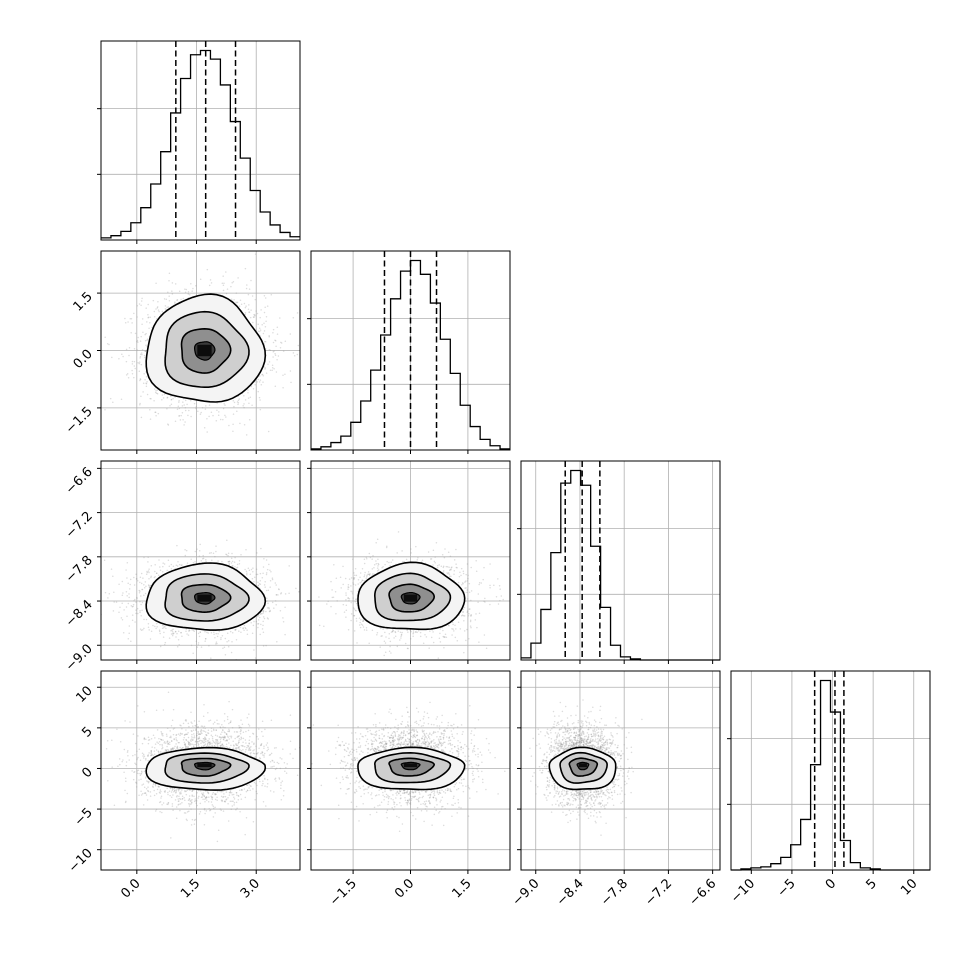  Describe the element at coordinates (743, 891) in the screenshot. I see `x-tick-label: −10` at that location.